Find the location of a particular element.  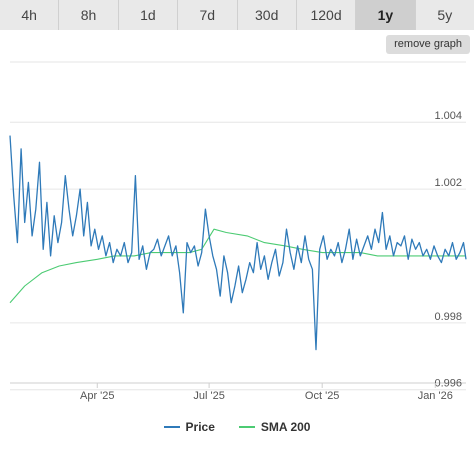

y-tick-label: 1.004 is located at coordinates (448, 116).